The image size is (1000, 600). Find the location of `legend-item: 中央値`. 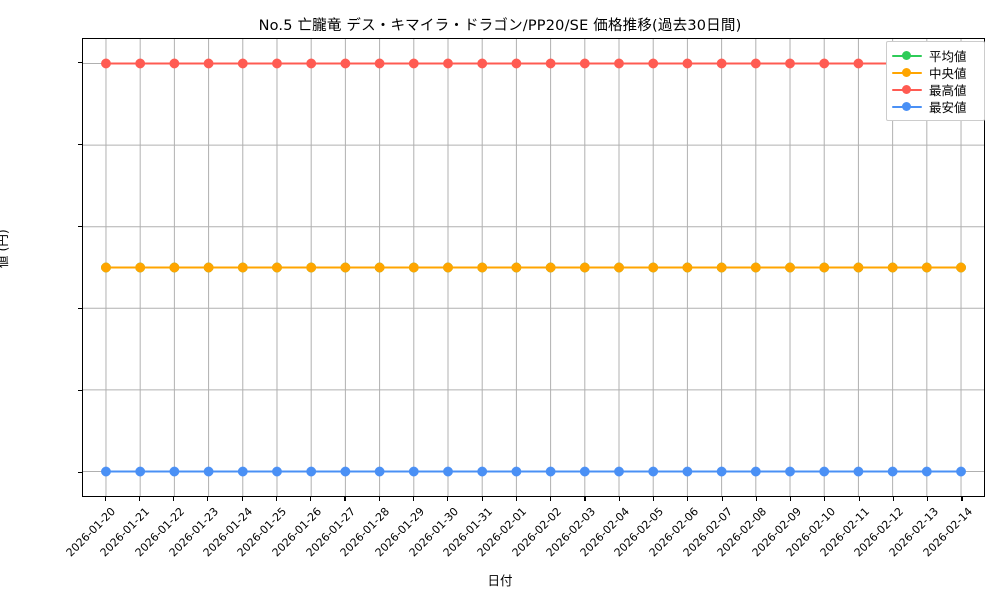

legend-item: 中央値 is located at coordinates (935, 72).